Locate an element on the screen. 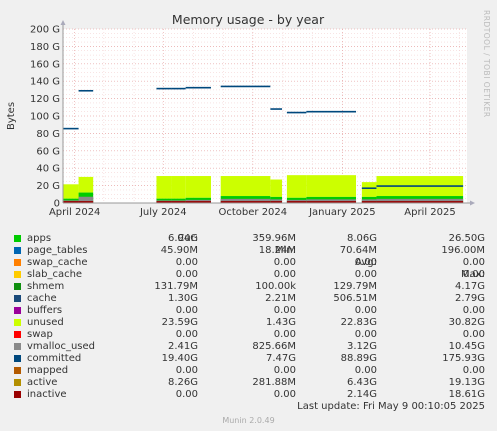 The width and height of the screenshot is (497, 431). legend-avg: 8.06G is located at coordinates (361, 238).